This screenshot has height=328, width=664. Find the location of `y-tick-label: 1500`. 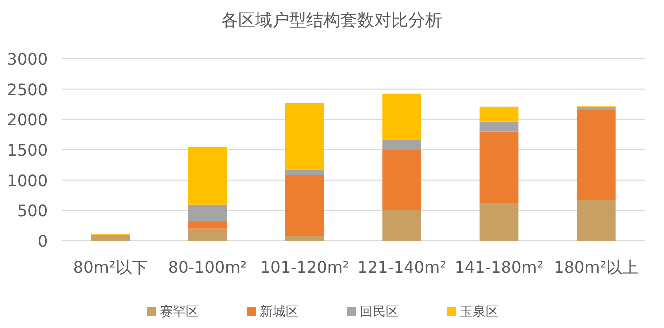

y-tick-label: 1500 is located at coordinates (27, 150).